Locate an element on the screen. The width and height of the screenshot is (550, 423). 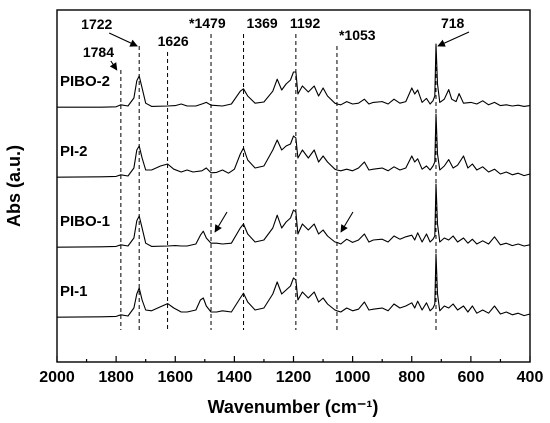
peak-label-1722: 1722 is located at coordinates (96, 24).